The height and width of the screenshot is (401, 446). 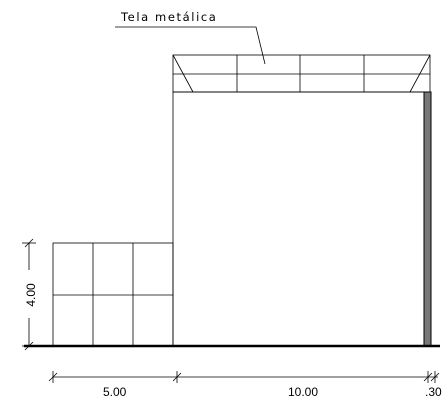 I want to click on dimension-height-label: 4.00, so click(x=31, y=295).